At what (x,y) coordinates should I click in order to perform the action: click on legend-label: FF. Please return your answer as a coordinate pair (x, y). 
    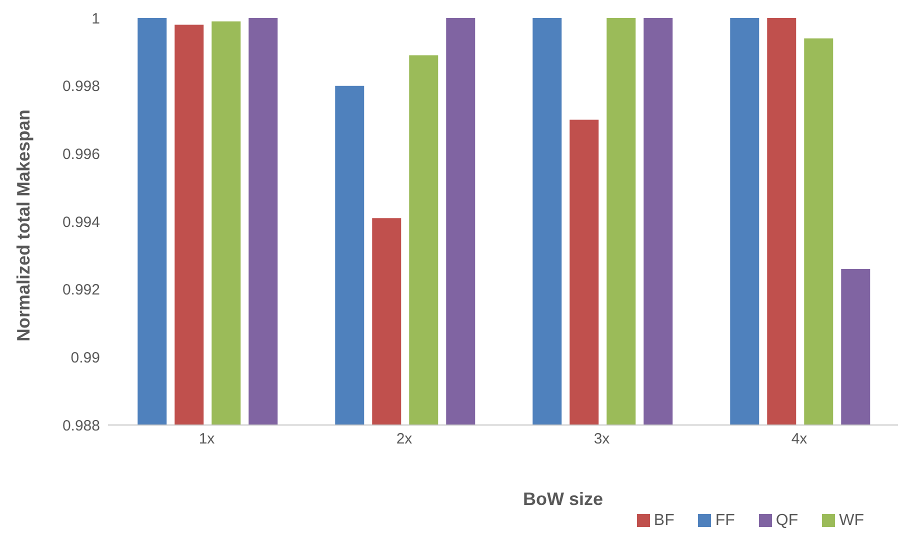
    Looking at the image, I should click on (725, 520).